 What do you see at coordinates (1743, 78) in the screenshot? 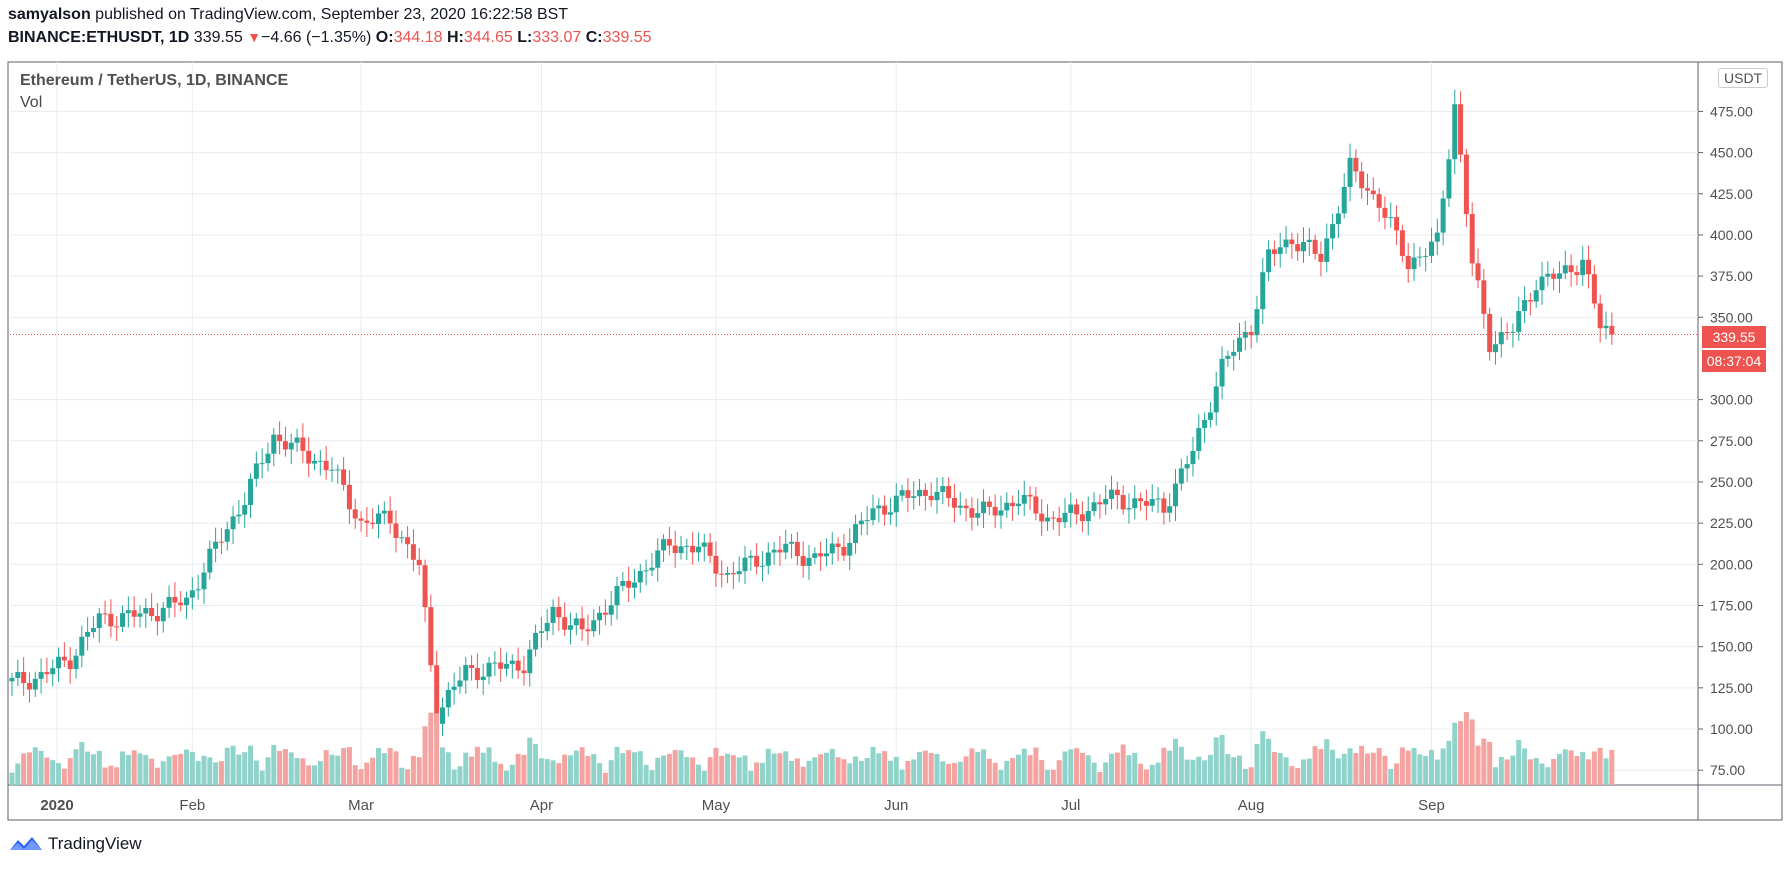
I see `unit-badge: USDT` at bounding box center [1743, 78].